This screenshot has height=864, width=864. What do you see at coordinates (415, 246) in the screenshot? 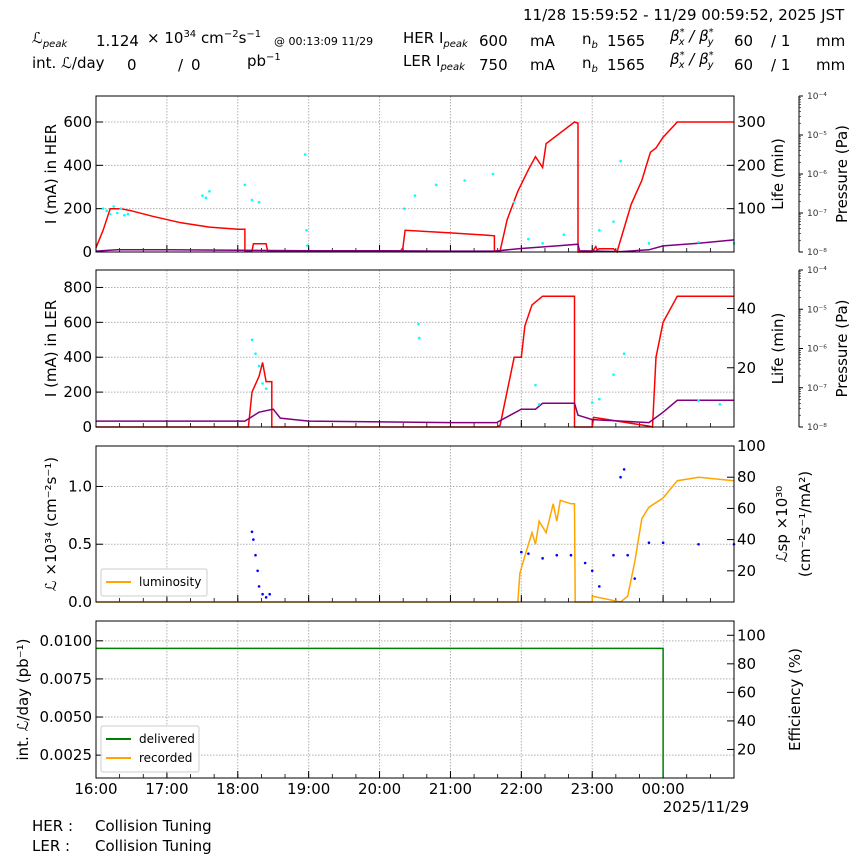
I see `series-HER-lifetime` at bounding box center [415, 246].